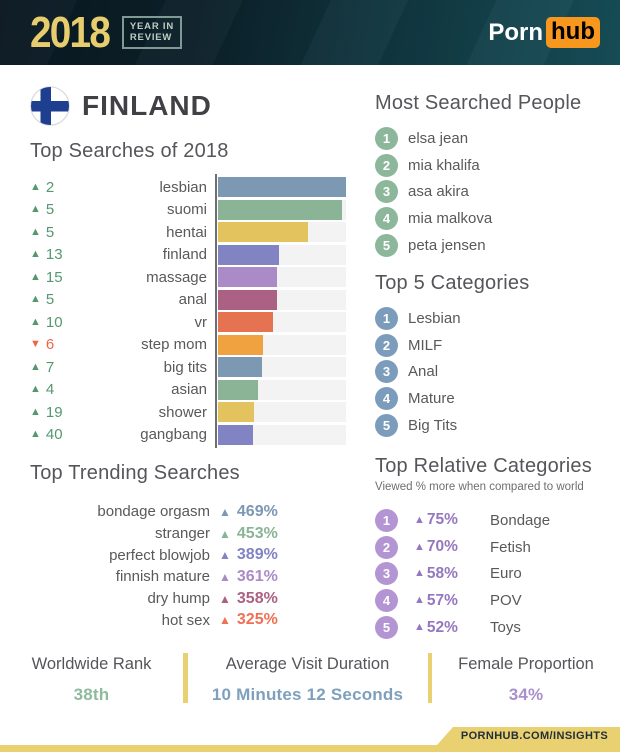  I want to click on search-term: asian, so click(189, 390).